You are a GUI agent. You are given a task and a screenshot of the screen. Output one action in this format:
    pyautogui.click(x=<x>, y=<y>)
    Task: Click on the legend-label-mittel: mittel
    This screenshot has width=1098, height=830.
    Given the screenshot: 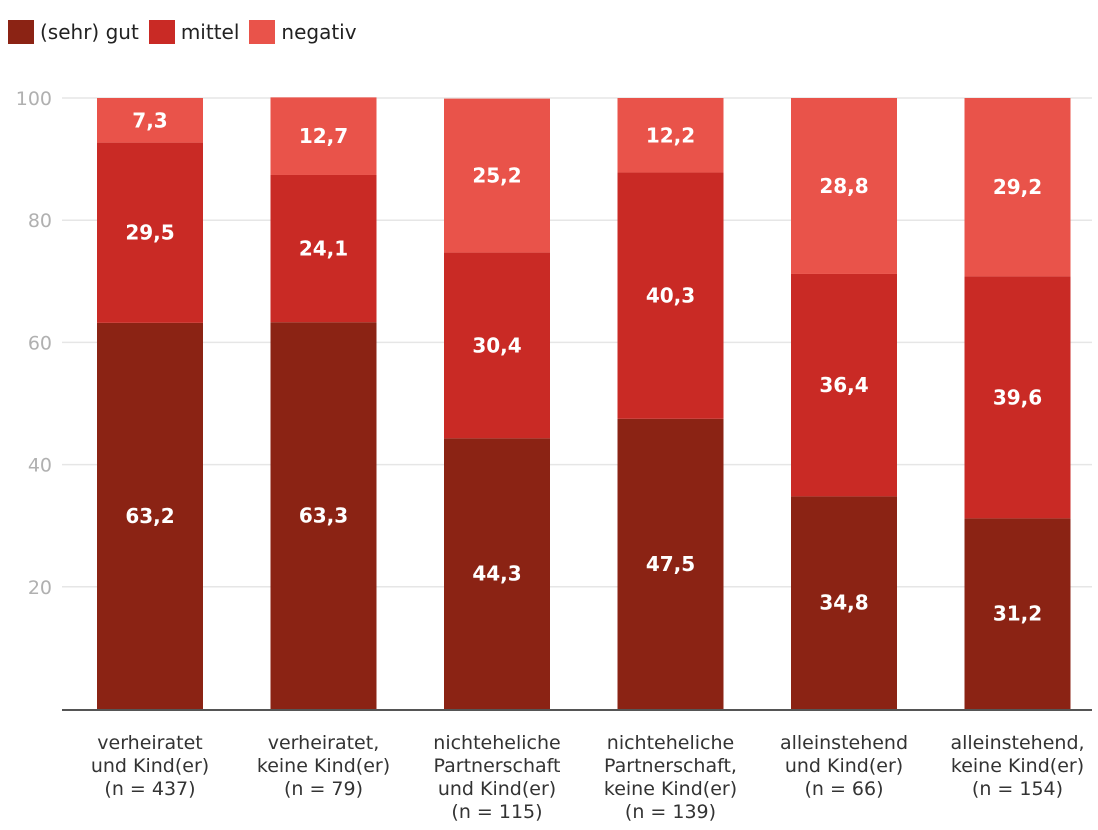 What is the action you would take?
    pyautogui.click(x=210, y=32)
    